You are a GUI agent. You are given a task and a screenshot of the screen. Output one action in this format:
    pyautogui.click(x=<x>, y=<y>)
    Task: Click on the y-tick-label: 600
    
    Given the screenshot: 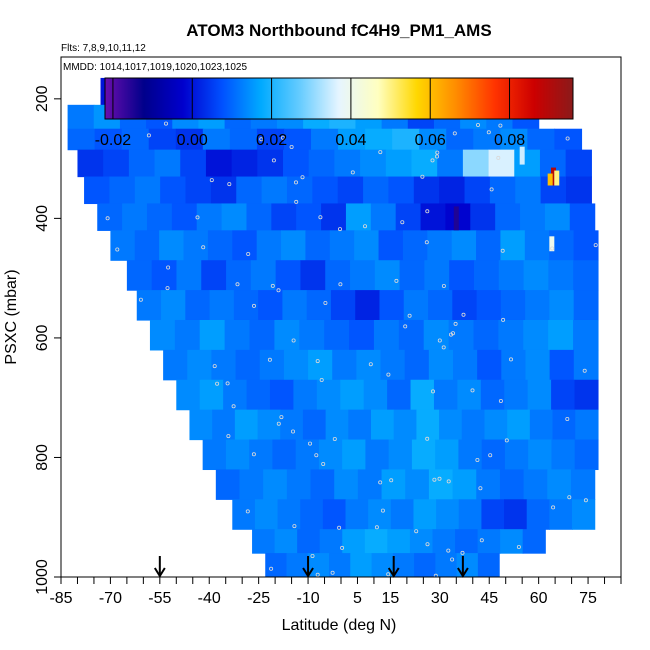 What is the action you would take?
    pyautogui.click(x=42, y=337)
    